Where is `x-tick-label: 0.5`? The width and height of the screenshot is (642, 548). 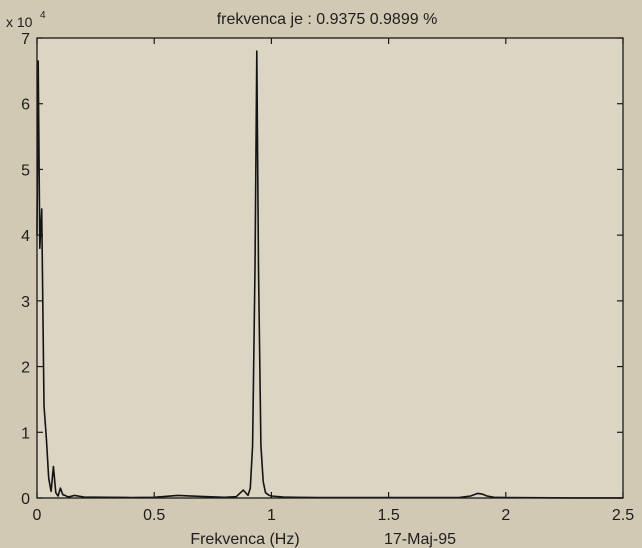
x-tick-label: 0.5 is located at coordinates (154, 515).